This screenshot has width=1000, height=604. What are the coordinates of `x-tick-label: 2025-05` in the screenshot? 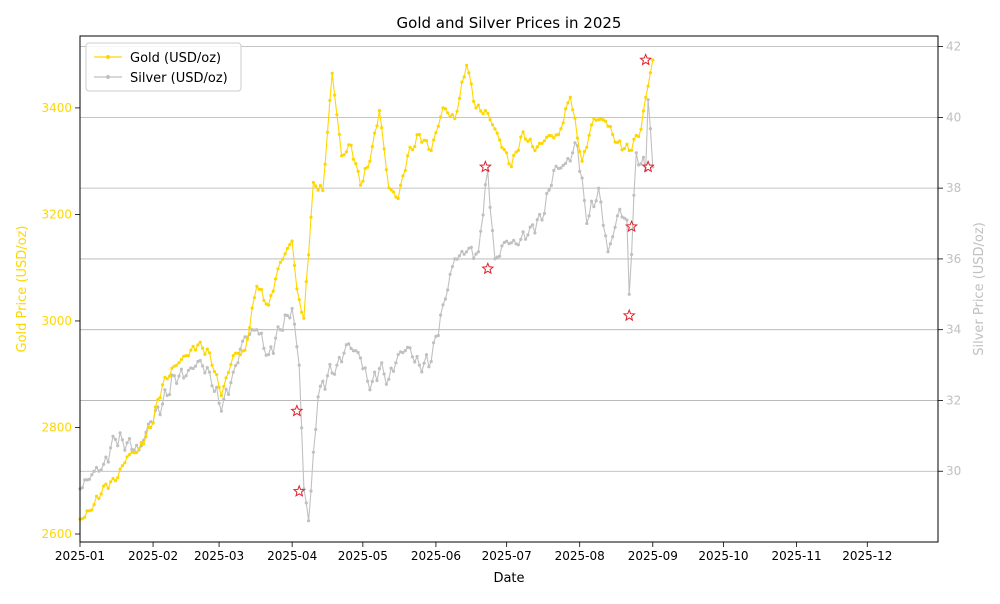 It's located at (363, 556).